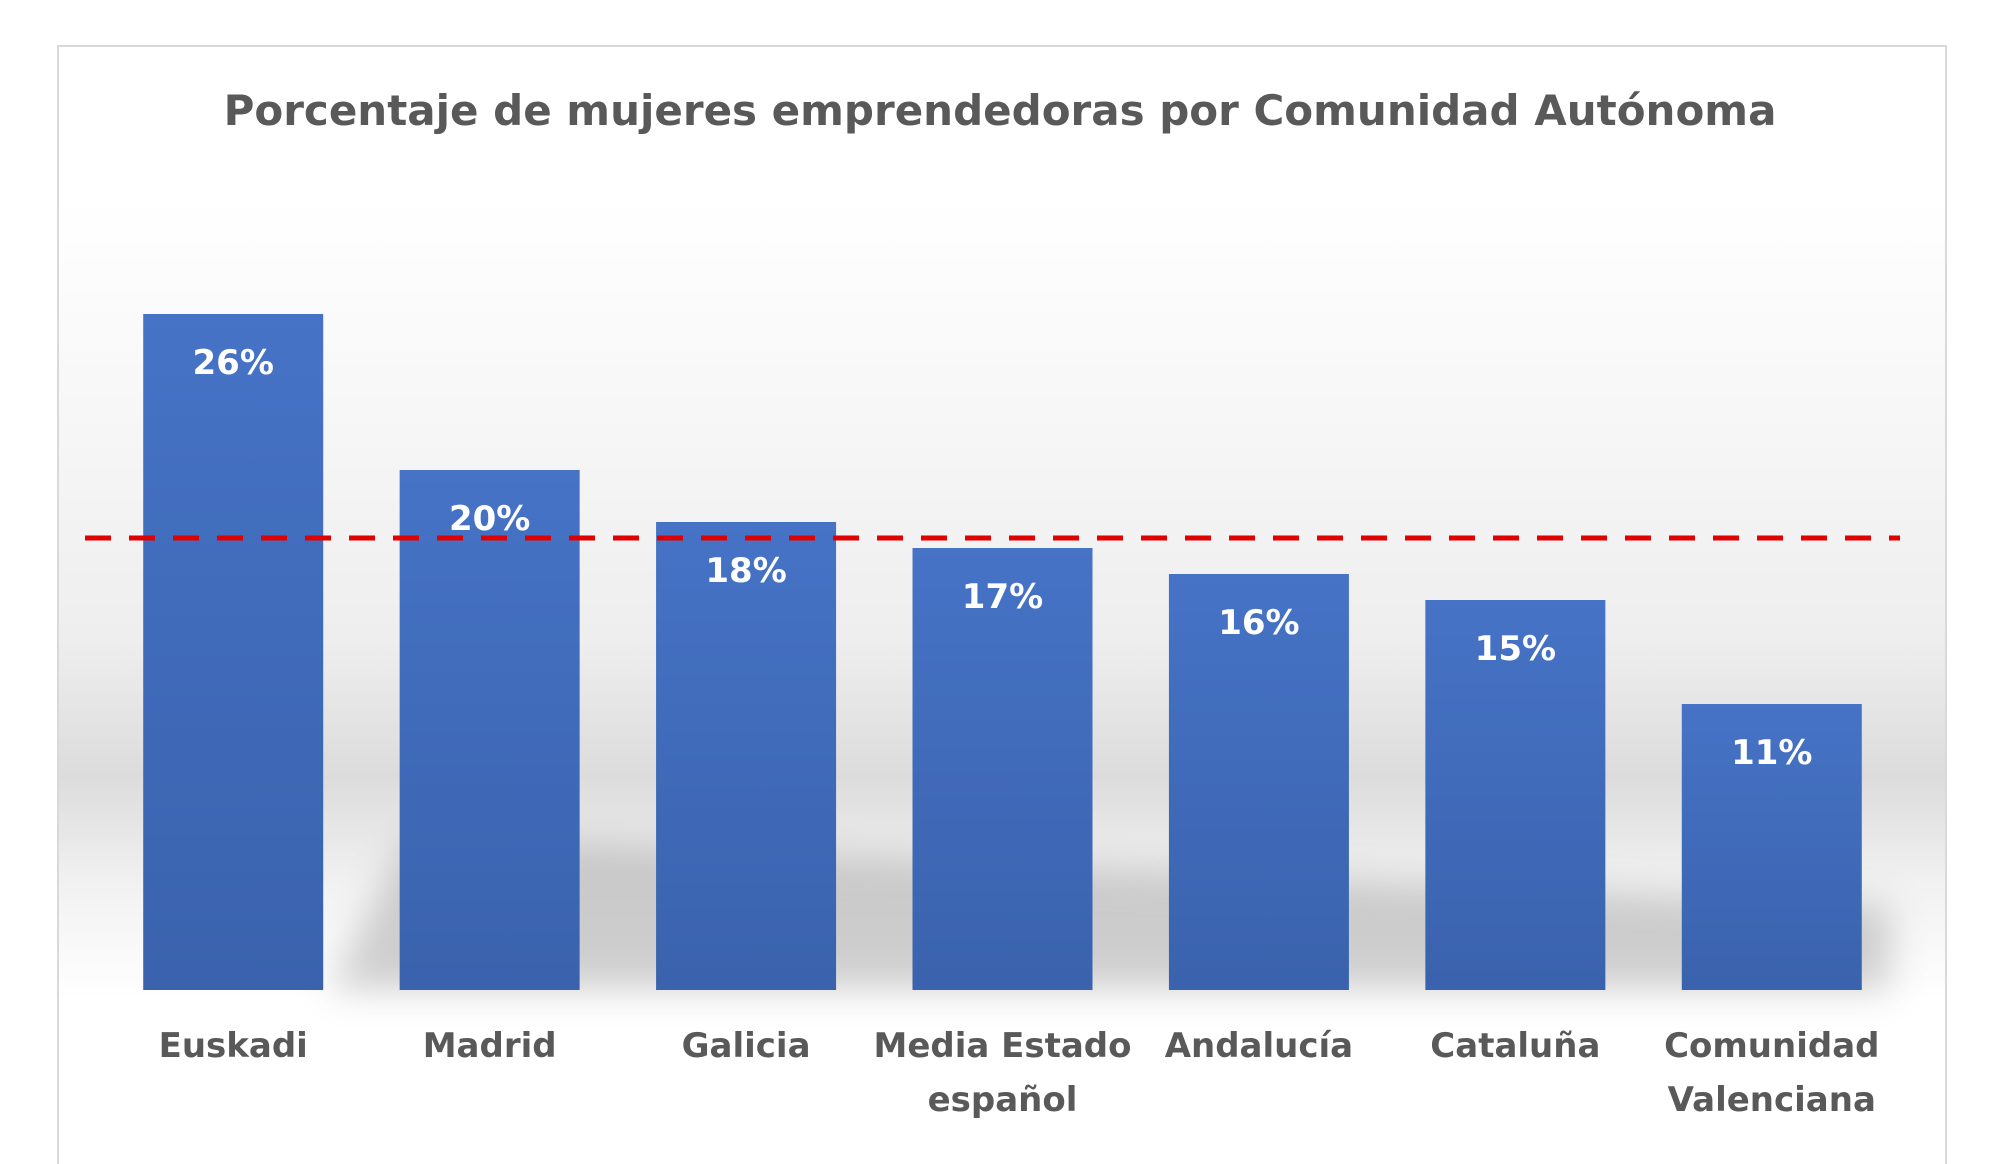 The width and height of the screenshot is (2000, 1164). Describe the element at coordinates (745, 571) in the screenshot. I see `data-label: 18%` at that location.